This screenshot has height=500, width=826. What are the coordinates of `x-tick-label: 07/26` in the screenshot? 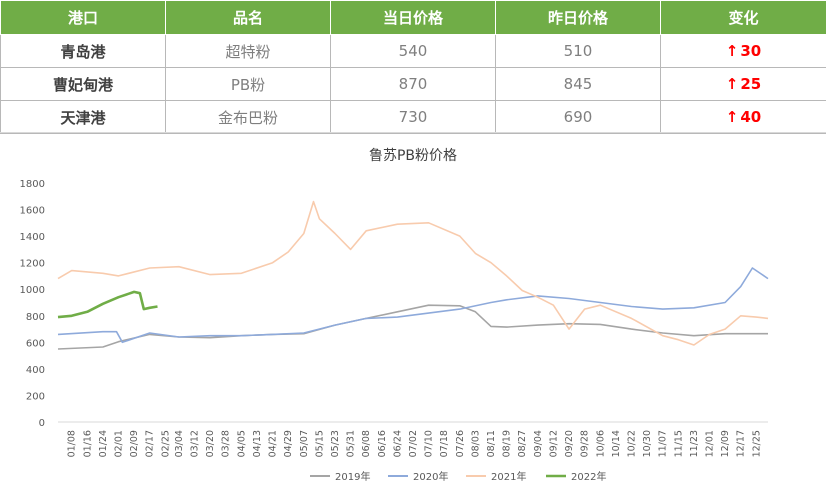 It's located at (460, 443).